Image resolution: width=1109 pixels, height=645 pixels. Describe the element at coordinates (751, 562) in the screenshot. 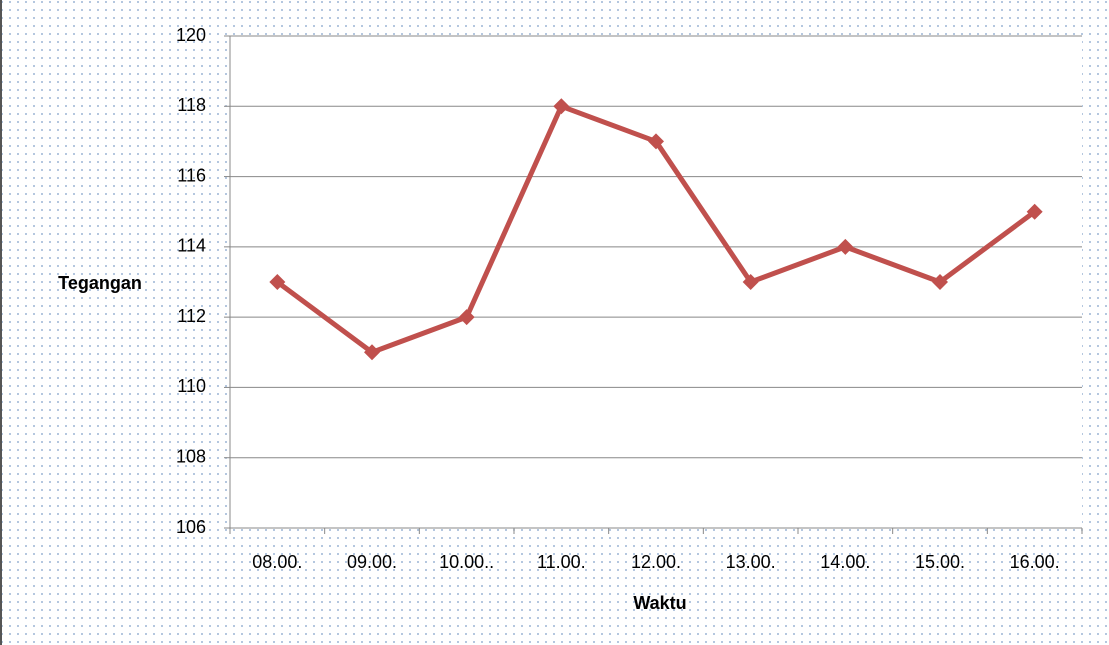

I see `x-tick-label: 13.00.` at that location.